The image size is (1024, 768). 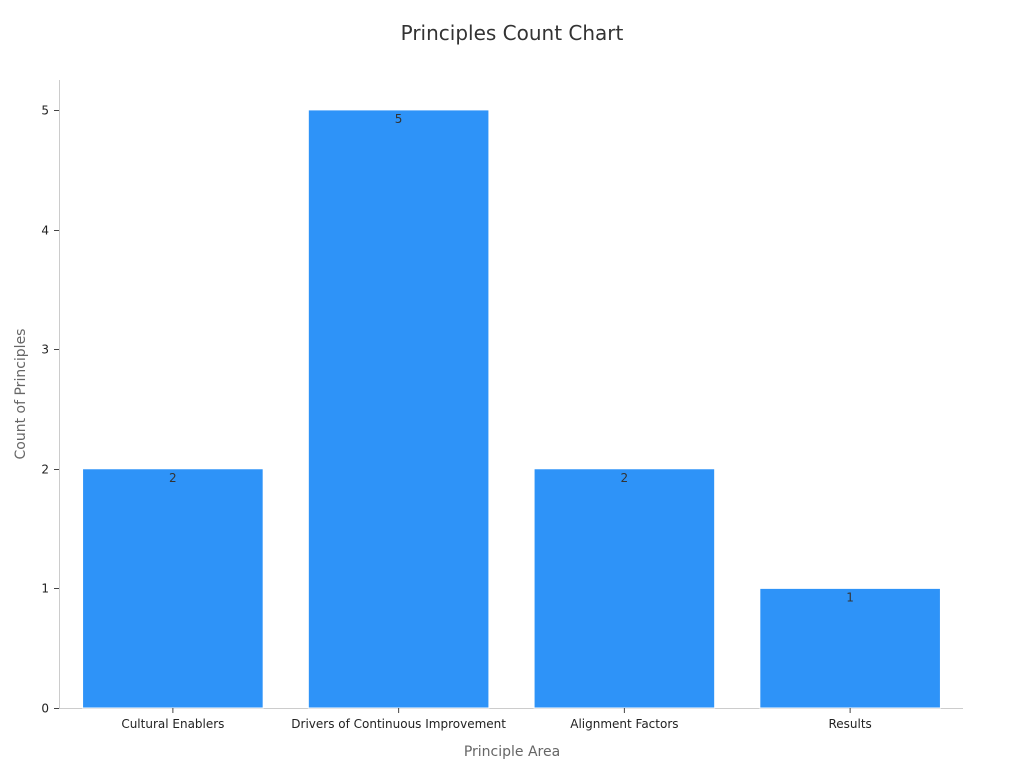 What do you see at coordinates (399, 119) in the screenshot?
I see `data-label: 5` at bounding box center [399, 119].